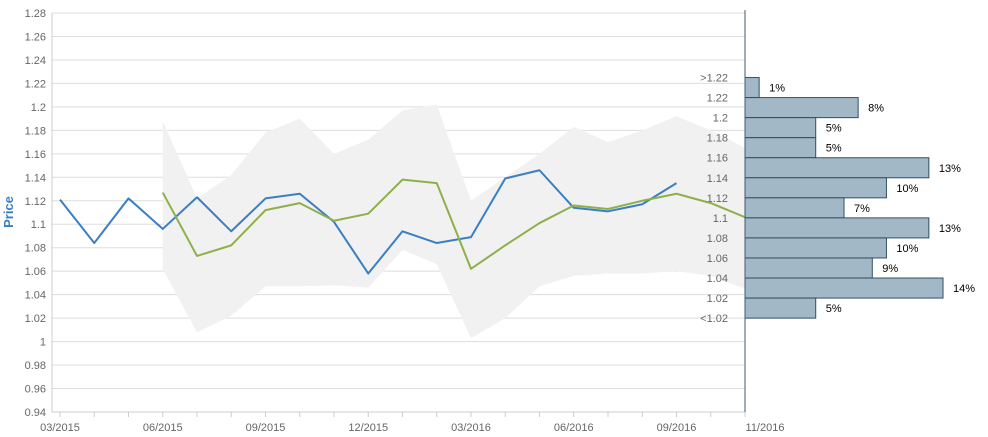 The height and width of the screenshot is (437, 988). What do you see at coordinates (38, 225) in the screenshot?
I see `y-tick-label: 1.1` at bounding box center [38, 225].